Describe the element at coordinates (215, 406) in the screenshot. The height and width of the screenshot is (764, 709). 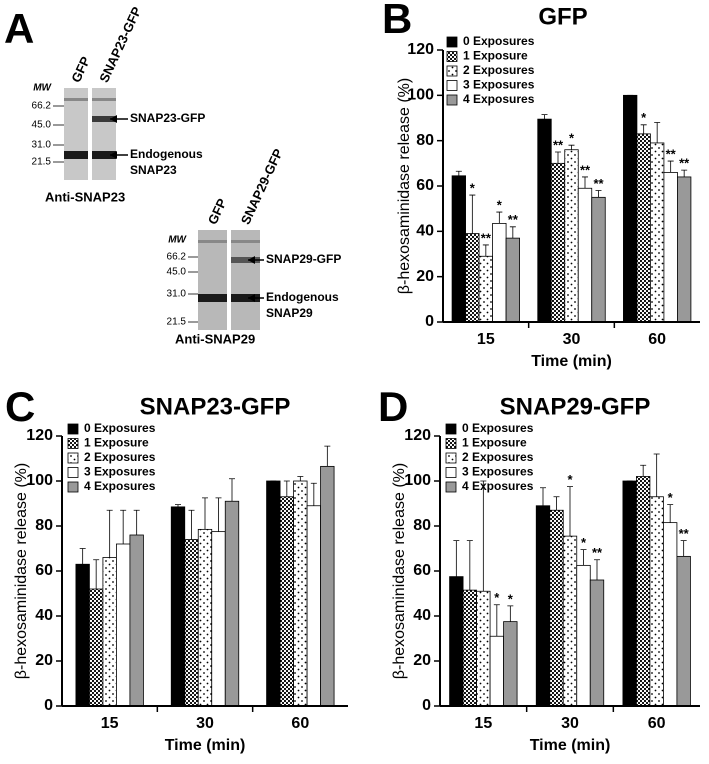
I see `chart-title: SNAP23-GFP` at that location.